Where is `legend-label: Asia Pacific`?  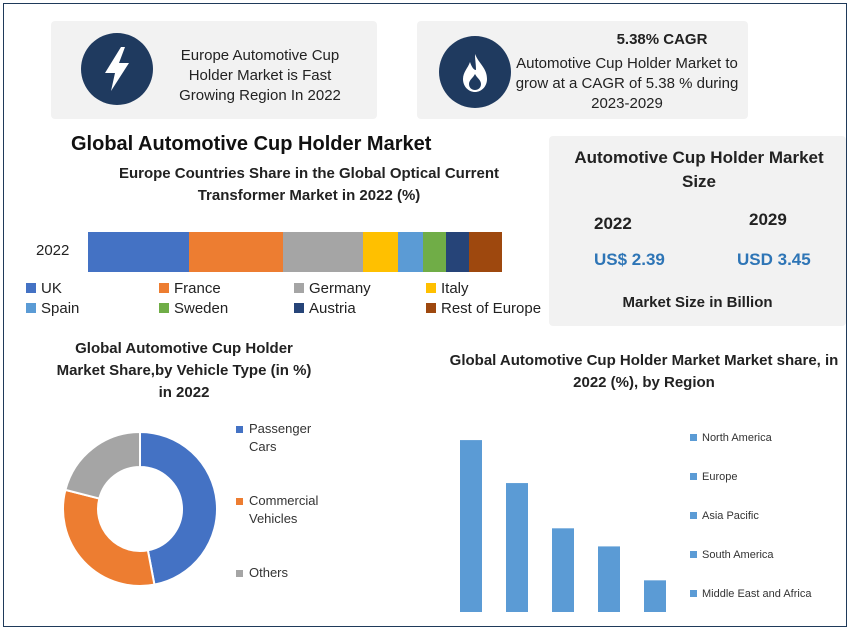 legend-label: Asia Pacific is located at coordinates (730, 516).